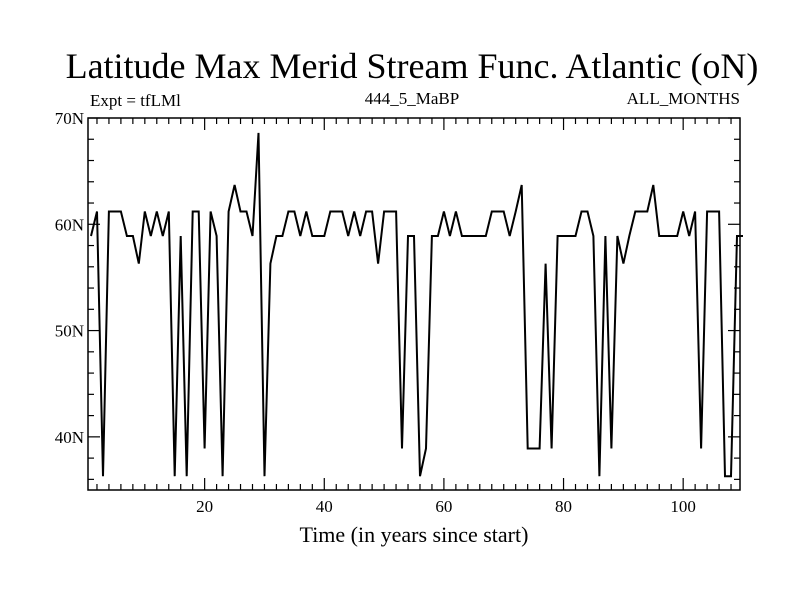 The height and width of the screenshot is (600, 800). What do you see at coordinates (204, 506) in the screenshot?
I see `x-tick-label: 20` at bounding box center [204, 506].